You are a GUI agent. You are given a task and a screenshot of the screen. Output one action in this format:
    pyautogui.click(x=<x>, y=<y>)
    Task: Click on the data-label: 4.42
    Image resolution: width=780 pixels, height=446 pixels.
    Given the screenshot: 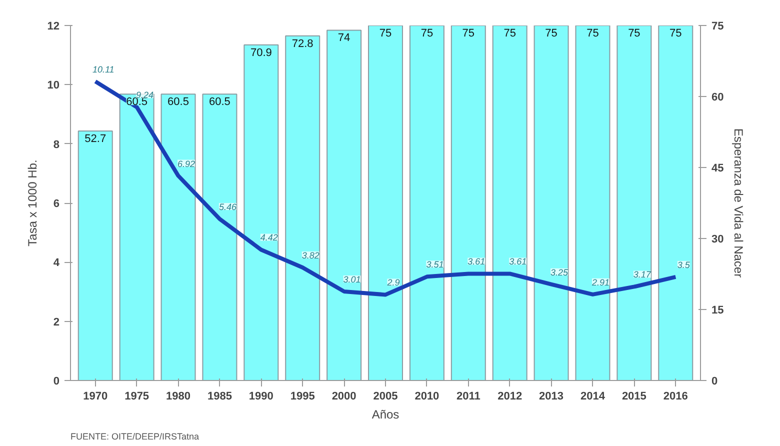 What is the action you would take?
    pyautogui.click(x=269, y=237)
    